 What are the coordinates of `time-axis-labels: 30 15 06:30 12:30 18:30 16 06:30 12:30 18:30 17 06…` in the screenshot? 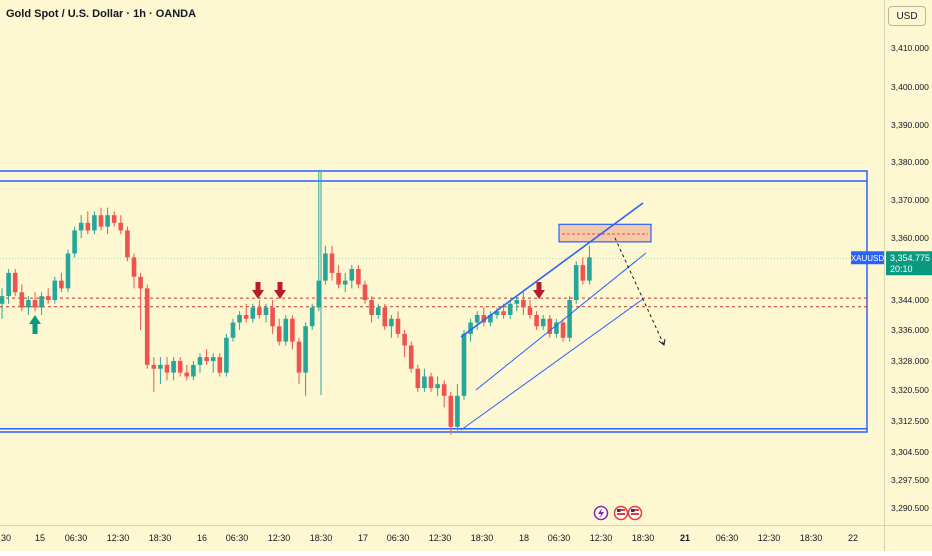 It's located at (429, 538).